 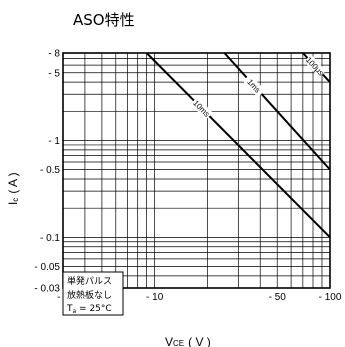 I want to click on series-line, so click(x=277, y=111).